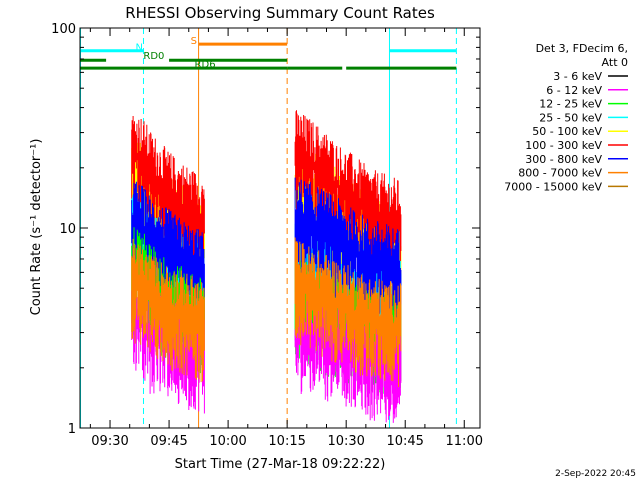 The image size is (640, 485). I want to click on x-tick-label: 10:00, so click(227, 441).